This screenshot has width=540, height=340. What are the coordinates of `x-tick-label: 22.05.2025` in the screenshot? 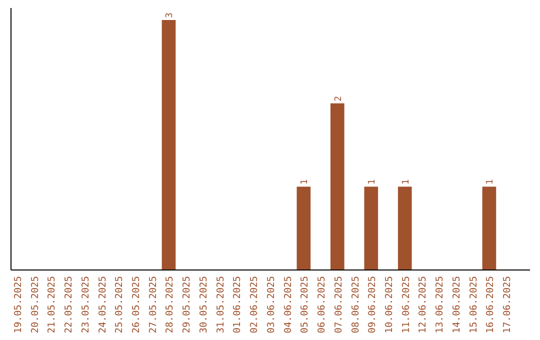 It's located at (69, 305).